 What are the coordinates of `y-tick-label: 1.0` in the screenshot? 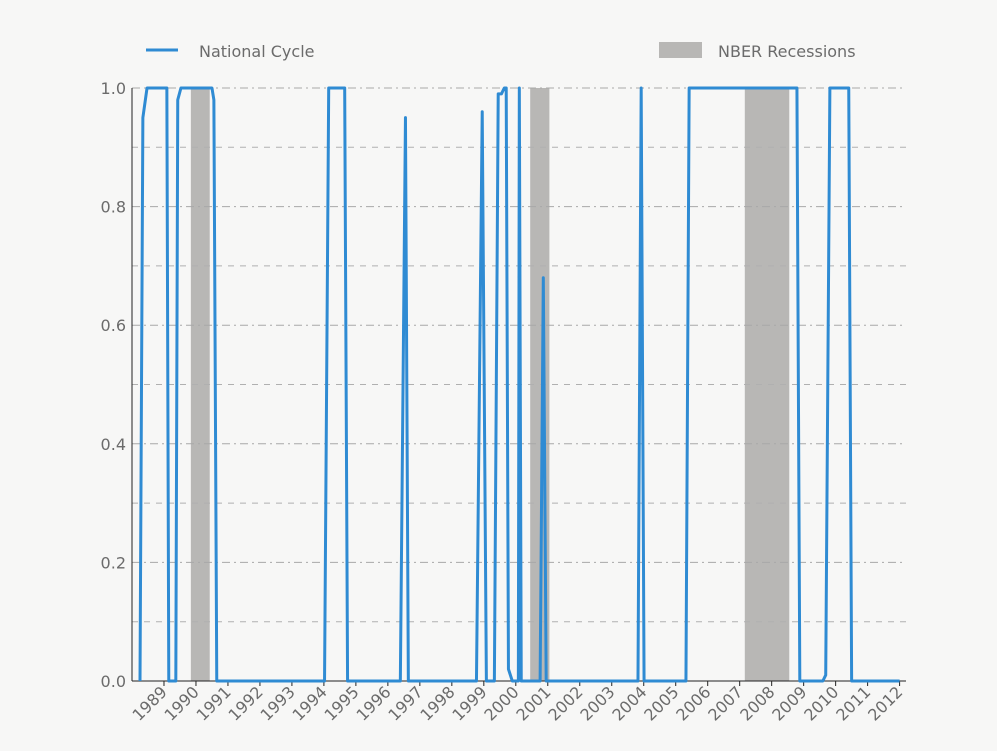 It's located at (113, 88).